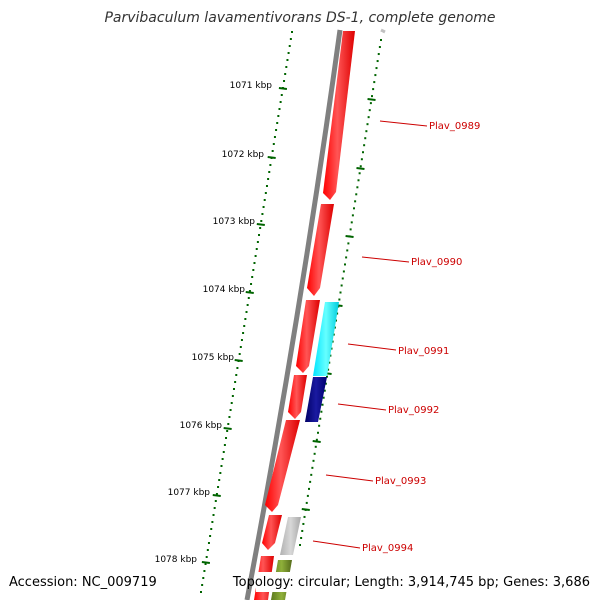  Describe the element at coordinates (83, 582) in the screenshot. I see `accession-text: Accession: NC_009719` at that location.